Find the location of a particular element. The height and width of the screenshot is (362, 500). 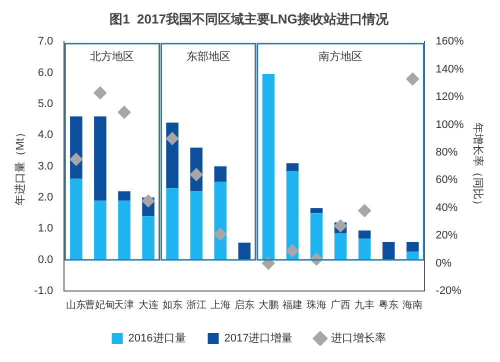

legend-label: 2016进口量 is located at coordinates (157, 338).